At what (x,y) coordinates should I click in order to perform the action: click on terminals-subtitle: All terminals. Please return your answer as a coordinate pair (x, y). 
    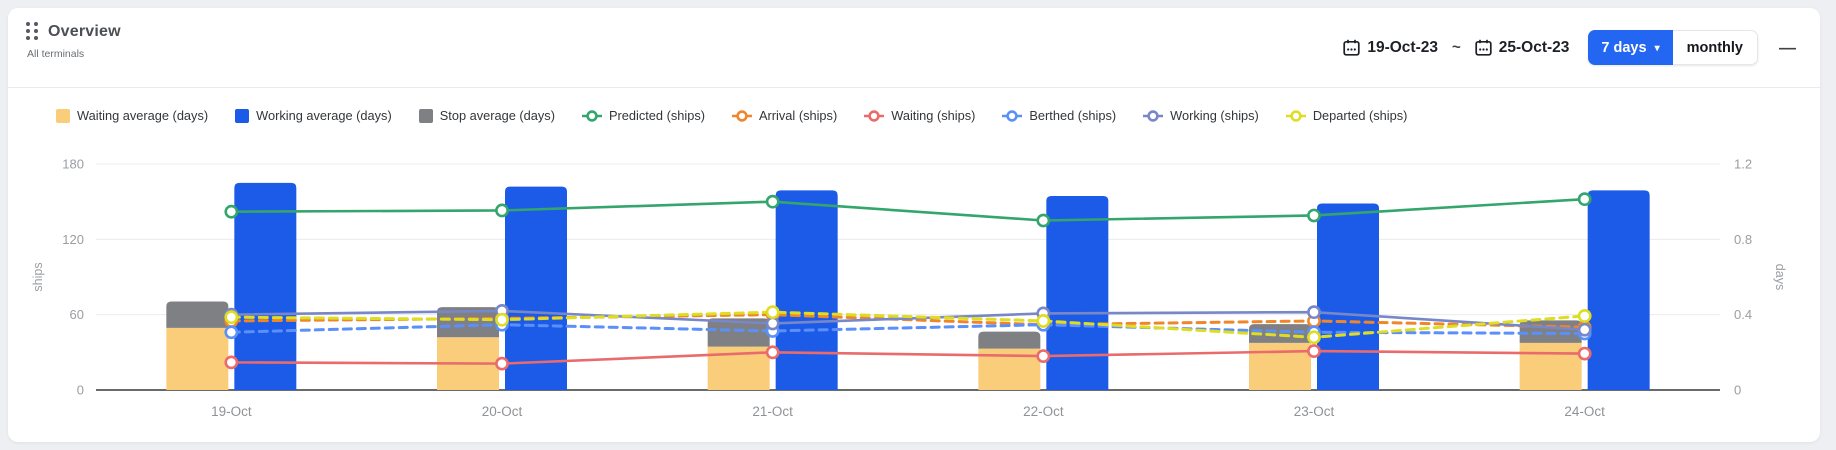
    Looking at the image, I should click on (56, 54).